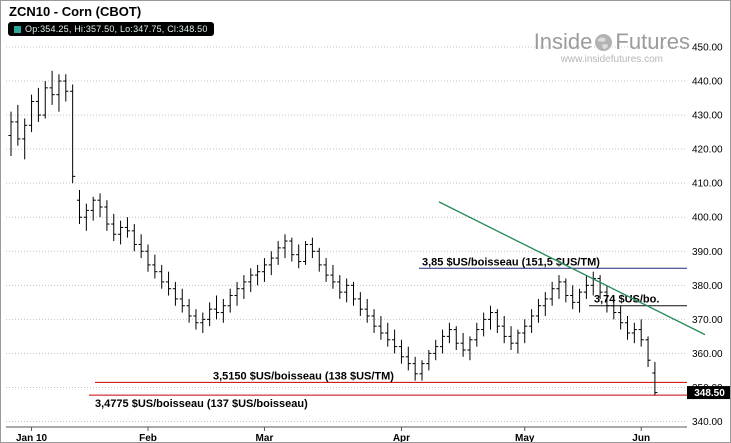  I want to click on x-axis-label: Feb, so click(148, 438).